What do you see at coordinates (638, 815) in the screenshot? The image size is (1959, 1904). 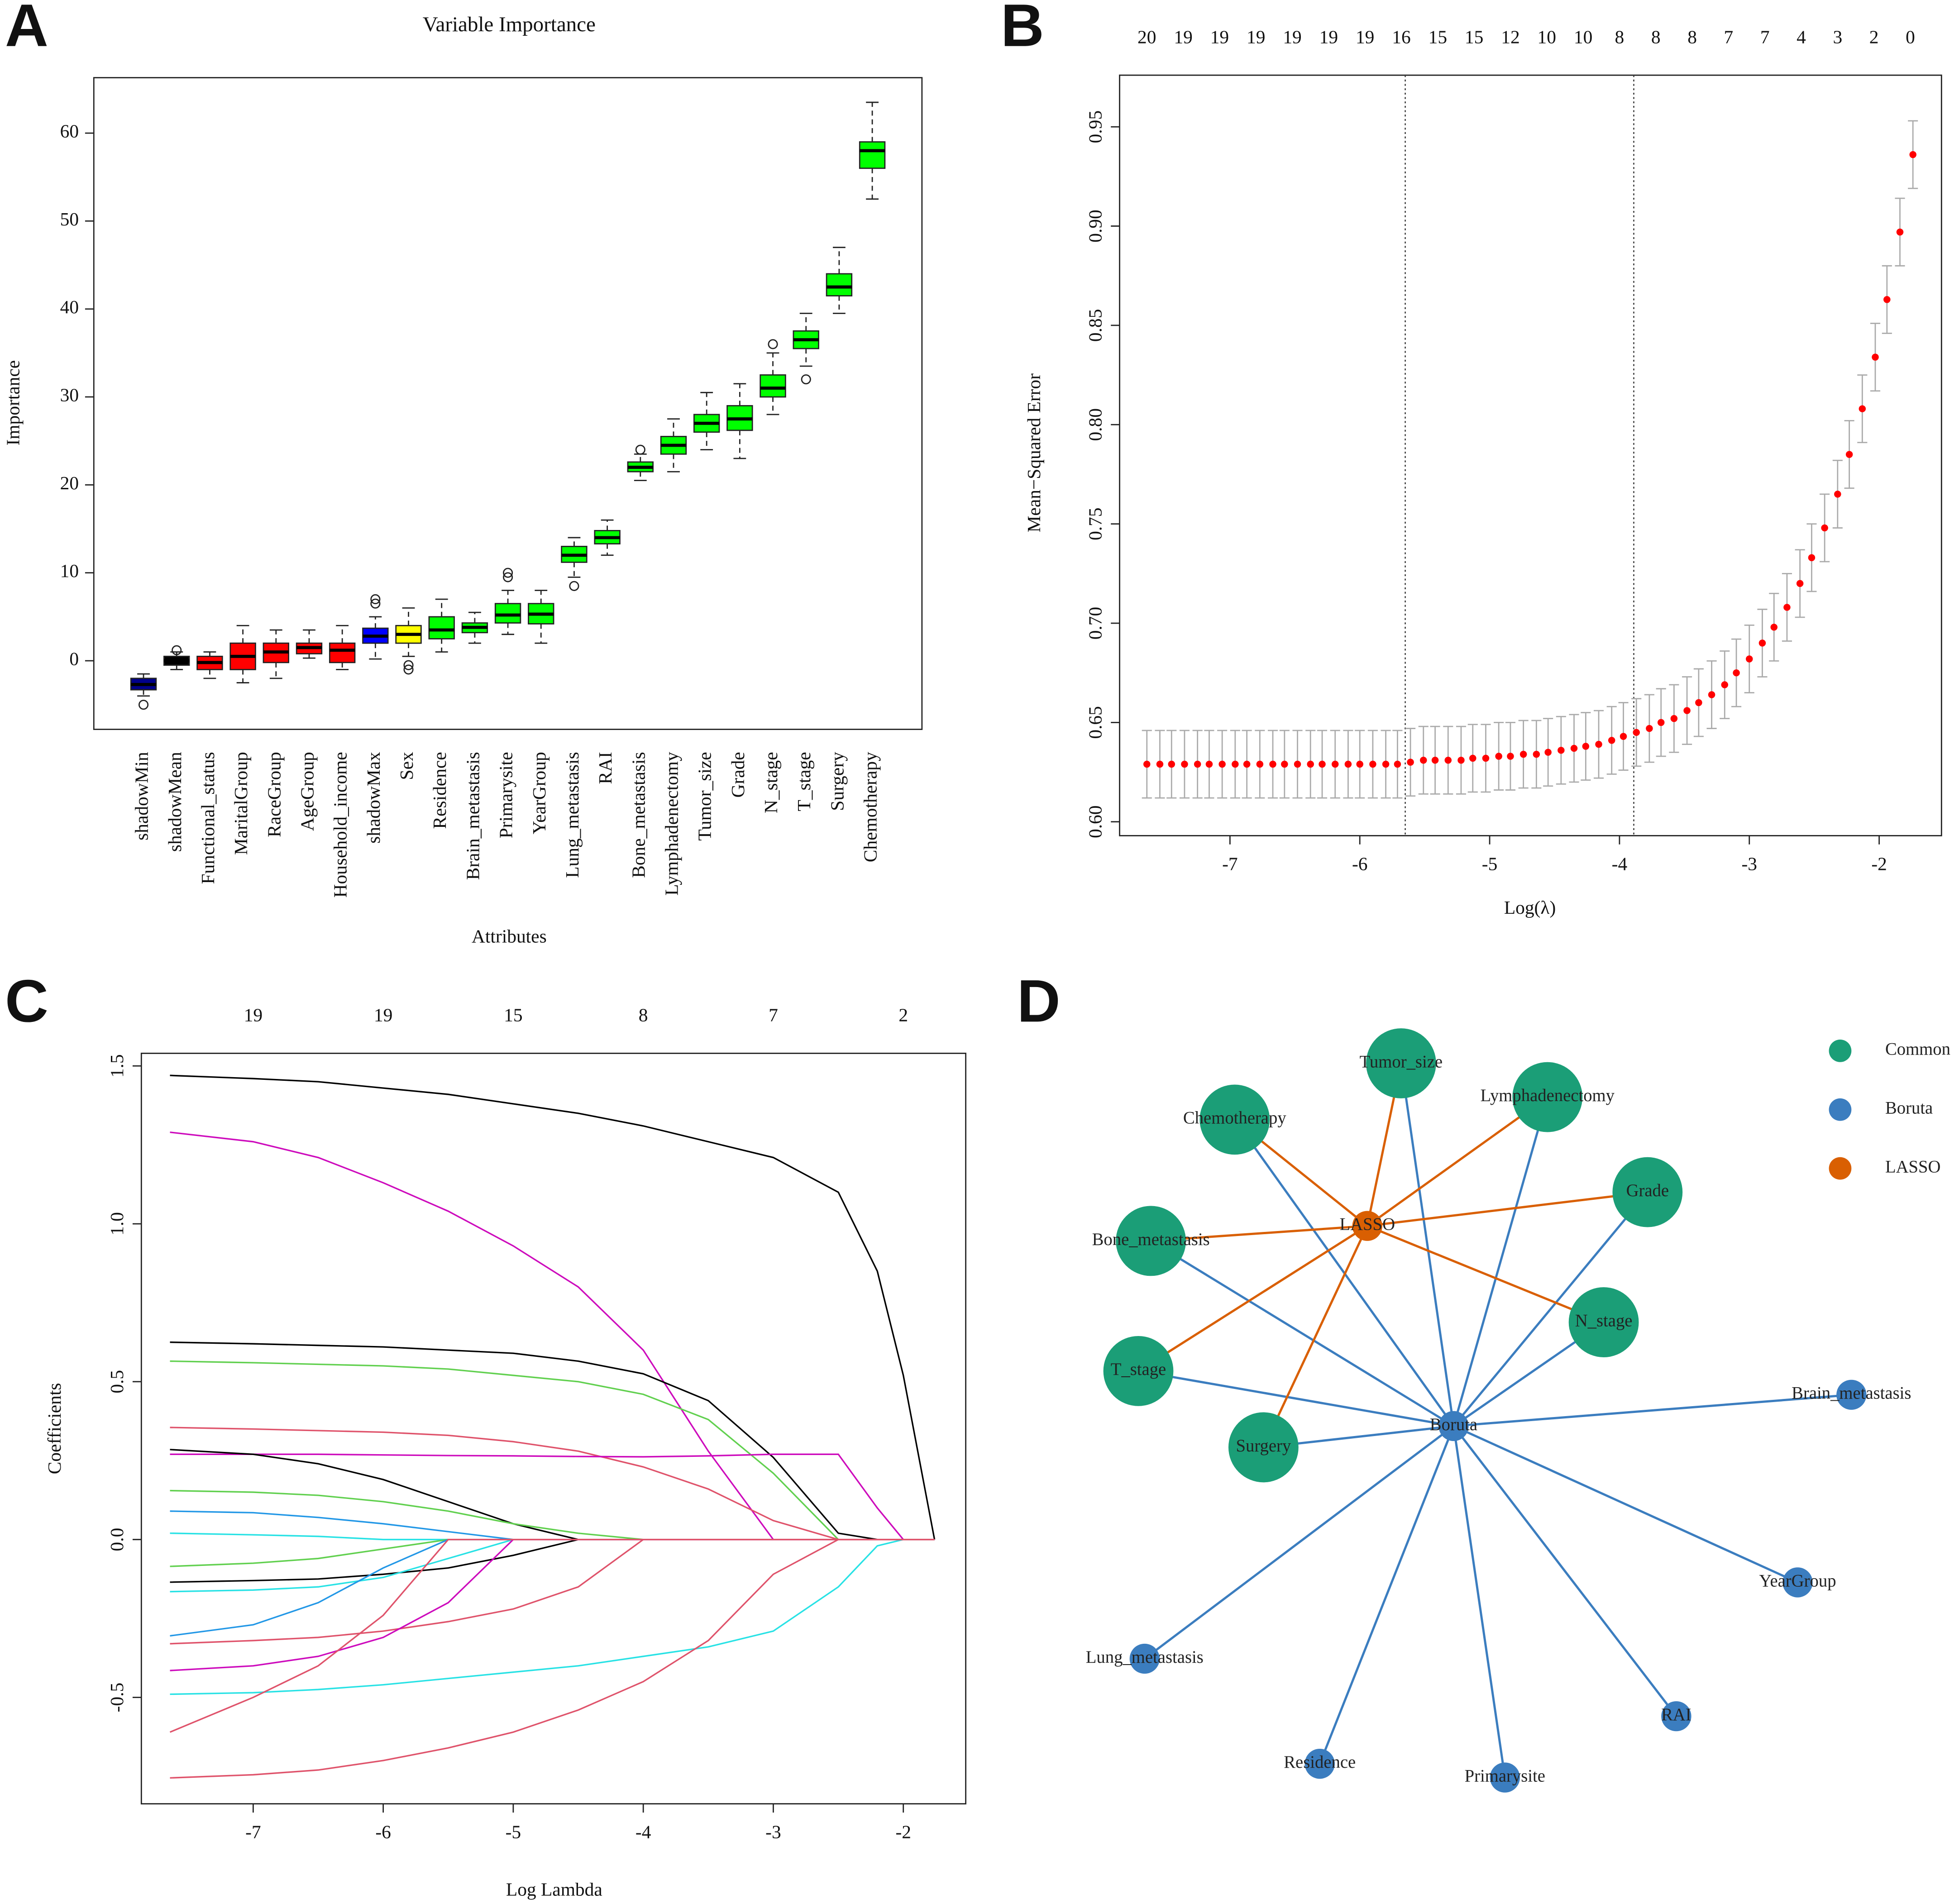 I see `x-tick-label: Bone_metastasis` at bounding box center [638, 815].